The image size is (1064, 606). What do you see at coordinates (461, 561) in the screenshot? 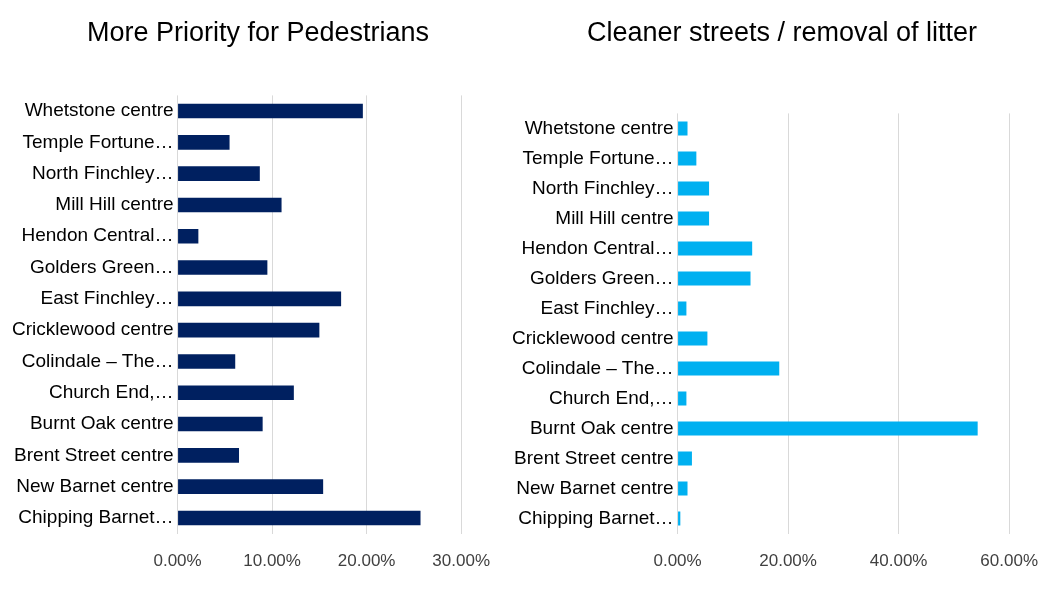
I see `x-tick-label: 30.00%` at bounding box center [461, 561].